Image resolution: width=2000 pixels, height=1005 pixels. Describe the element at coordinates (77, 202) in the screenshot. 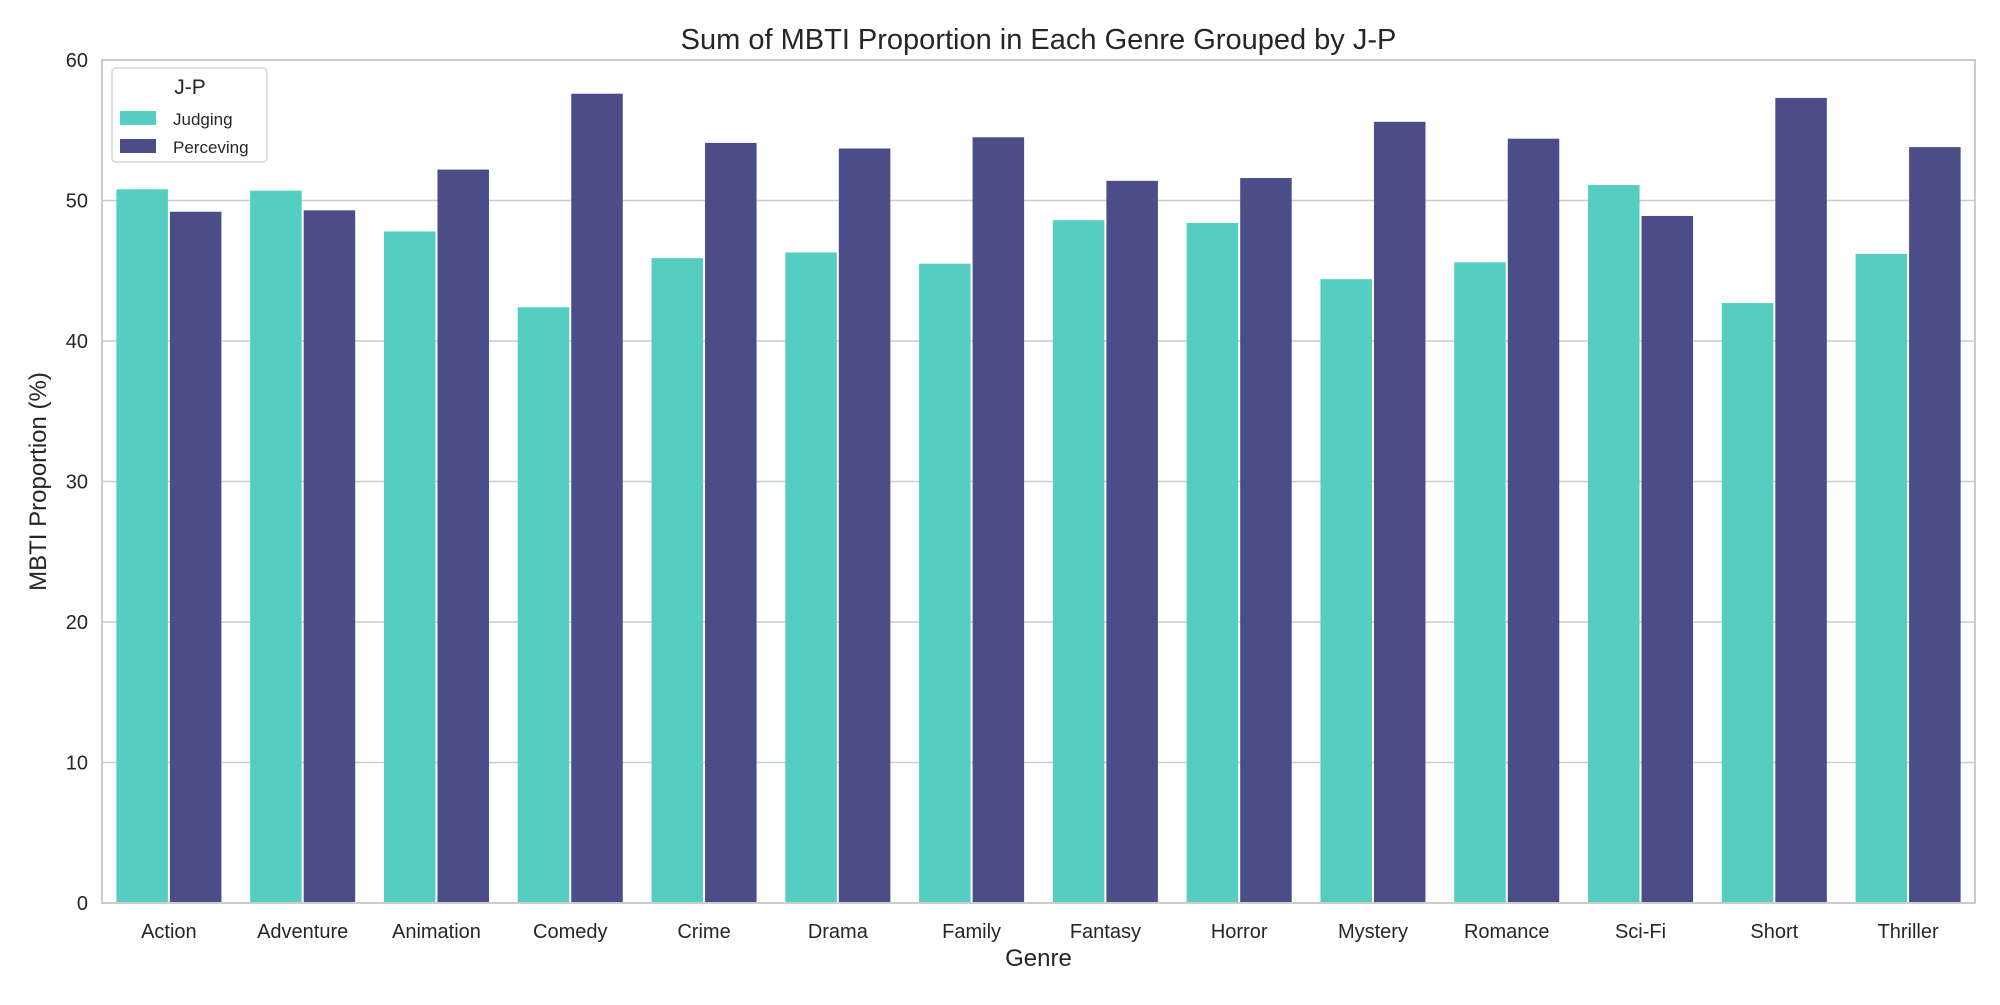

I see `y-tick-label: 50` at that location.